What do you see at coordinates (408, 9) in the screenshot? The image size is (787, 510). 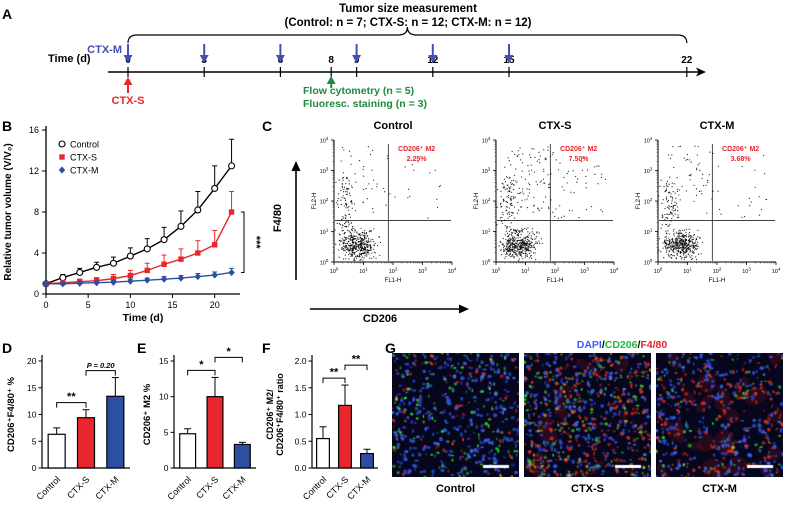 I see `timeline-title-line1: Tumor size measurement` at bounding box center [408, 9].